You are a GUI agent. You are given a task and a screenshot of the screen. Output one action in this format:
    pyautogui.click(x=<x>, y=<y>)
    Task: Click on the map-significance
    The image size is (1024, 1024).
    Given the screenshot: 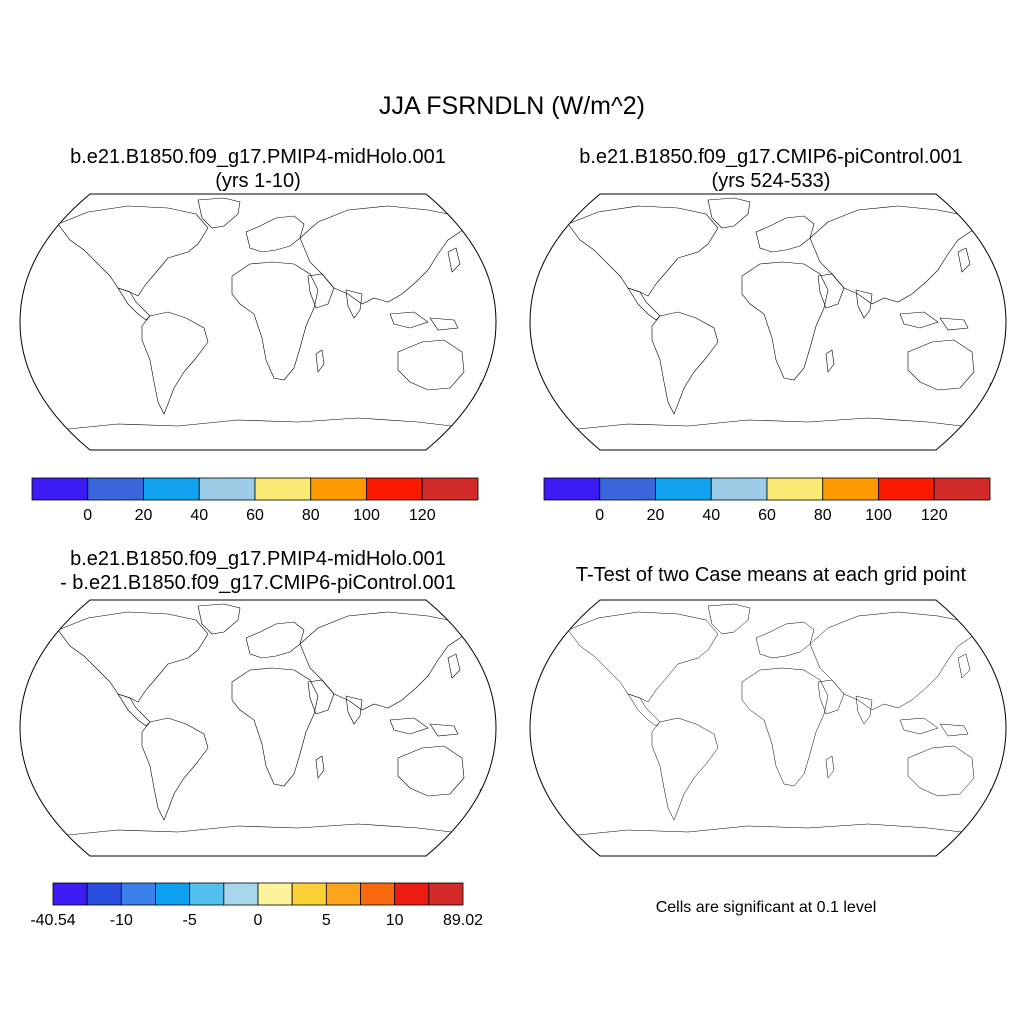 What is the action you would take?
    pyautogui.click(x=768, y=728)
    